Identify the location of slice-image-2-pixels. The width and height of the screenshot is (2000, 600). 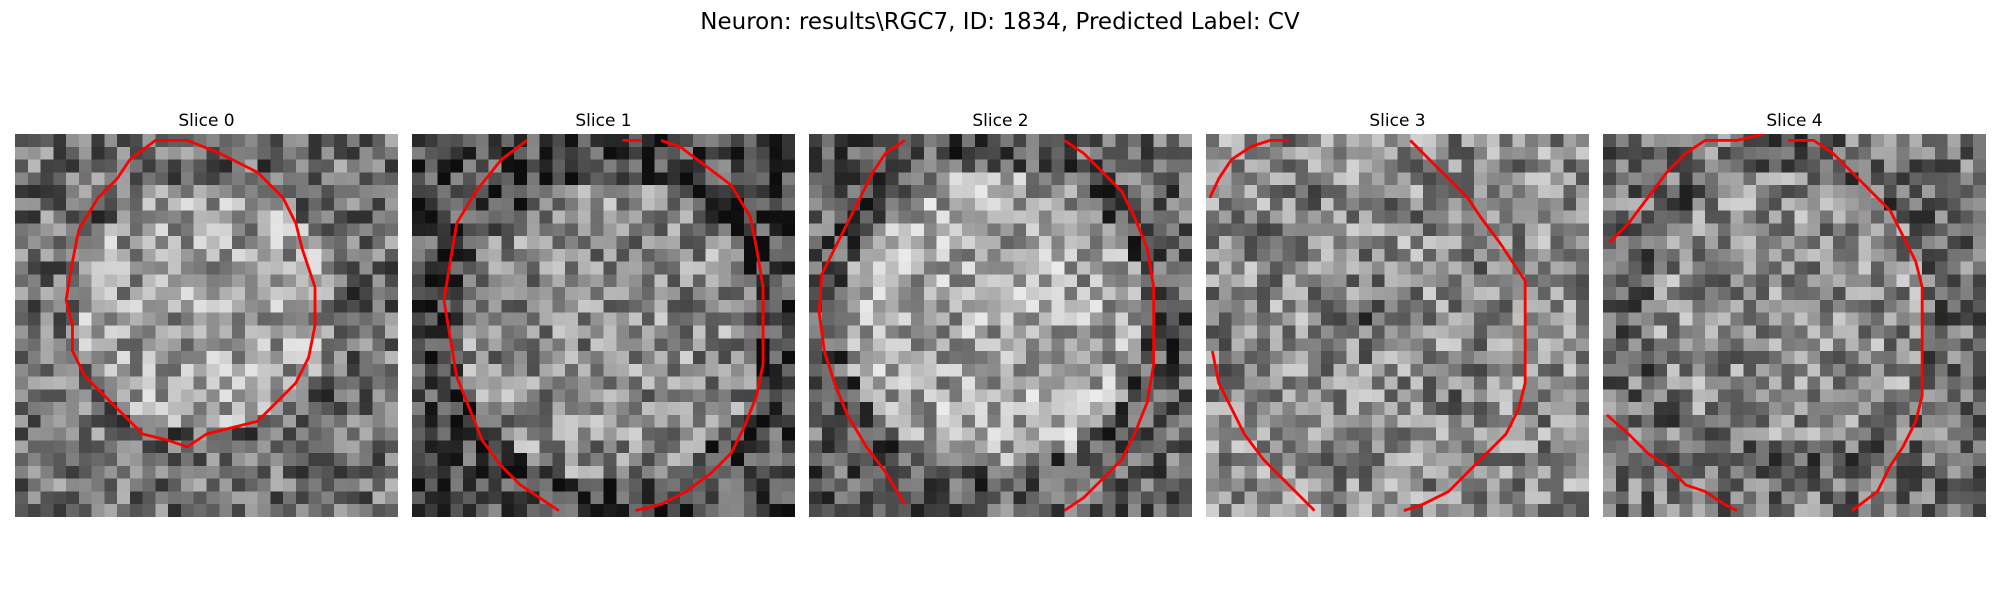
(1000, 325).